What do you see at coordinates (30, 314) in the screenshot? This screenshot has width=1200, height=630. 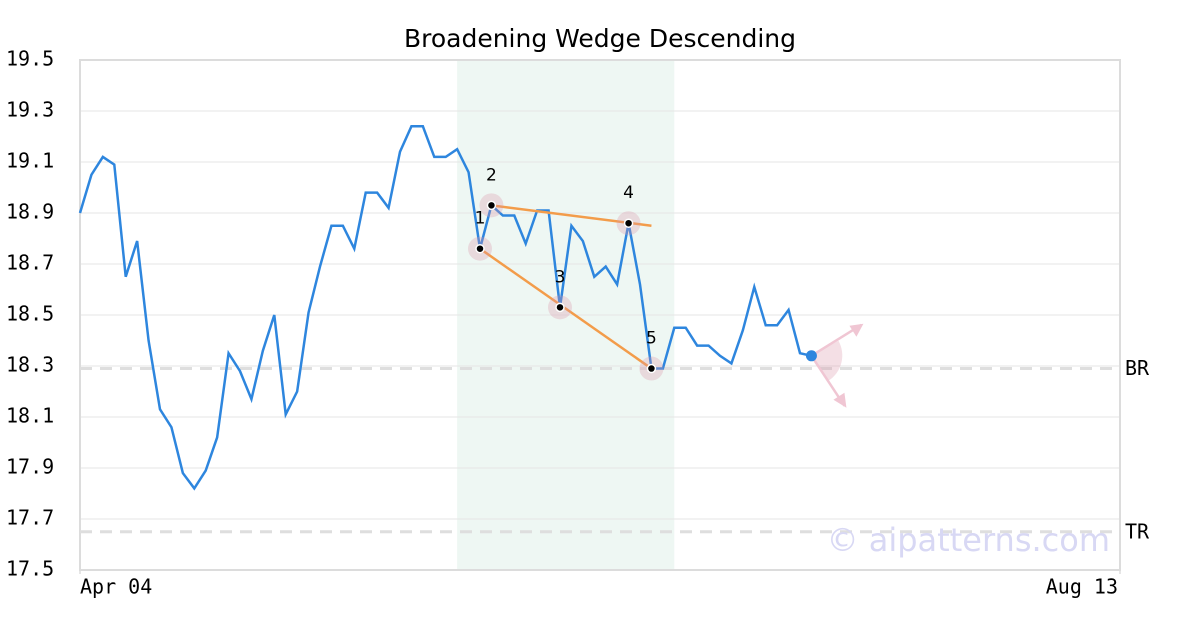 I see `y-tick-label: 18.5` at bounding box center [30, 314].